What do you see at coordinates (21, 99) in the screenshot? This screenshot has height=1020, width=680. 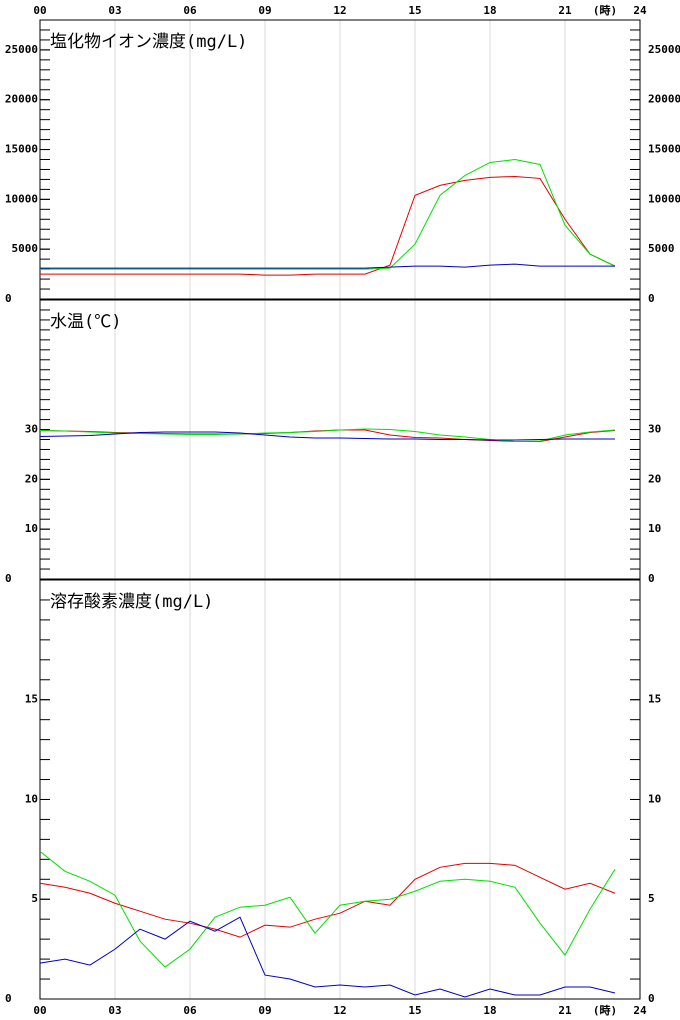 I see `y-tick-label: 20000` at bounding box center [21, 99].